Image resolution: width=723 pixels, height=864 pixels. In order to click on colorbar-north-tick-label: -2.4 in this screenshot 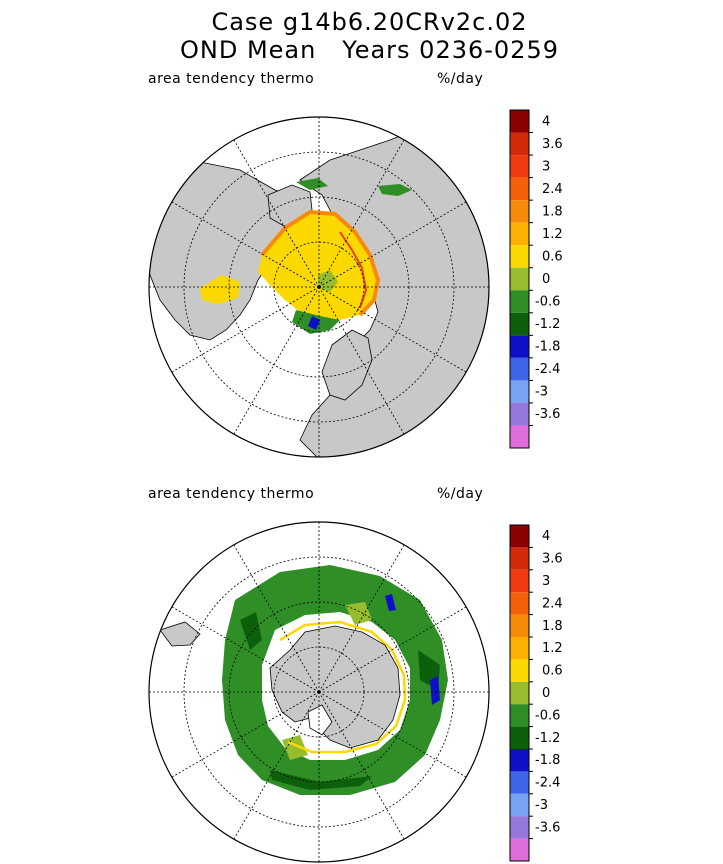, I will do `click(547, 369)`.